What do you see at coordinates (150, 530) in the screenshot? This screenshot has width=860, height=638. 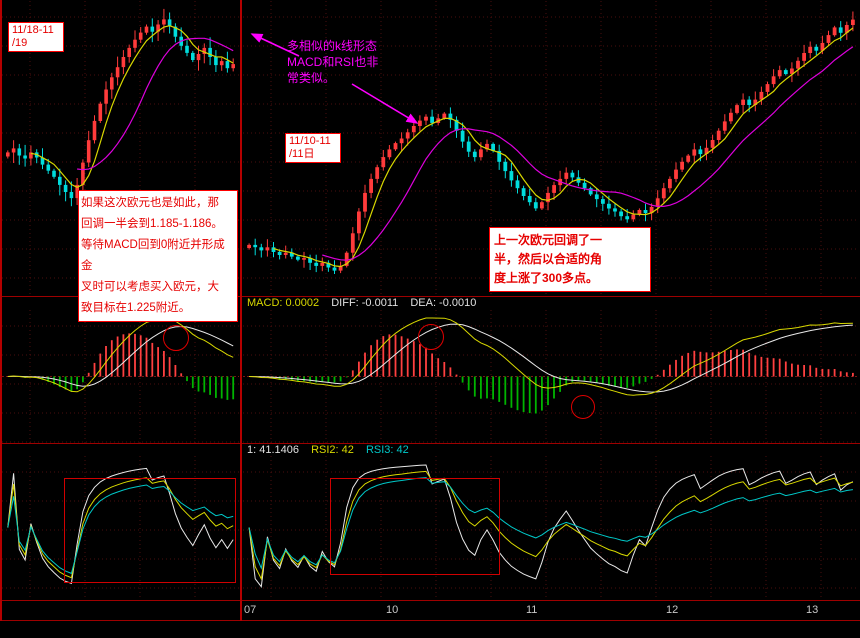 I see `rsi-highlight-box-left` at bounding box center [150, 530].